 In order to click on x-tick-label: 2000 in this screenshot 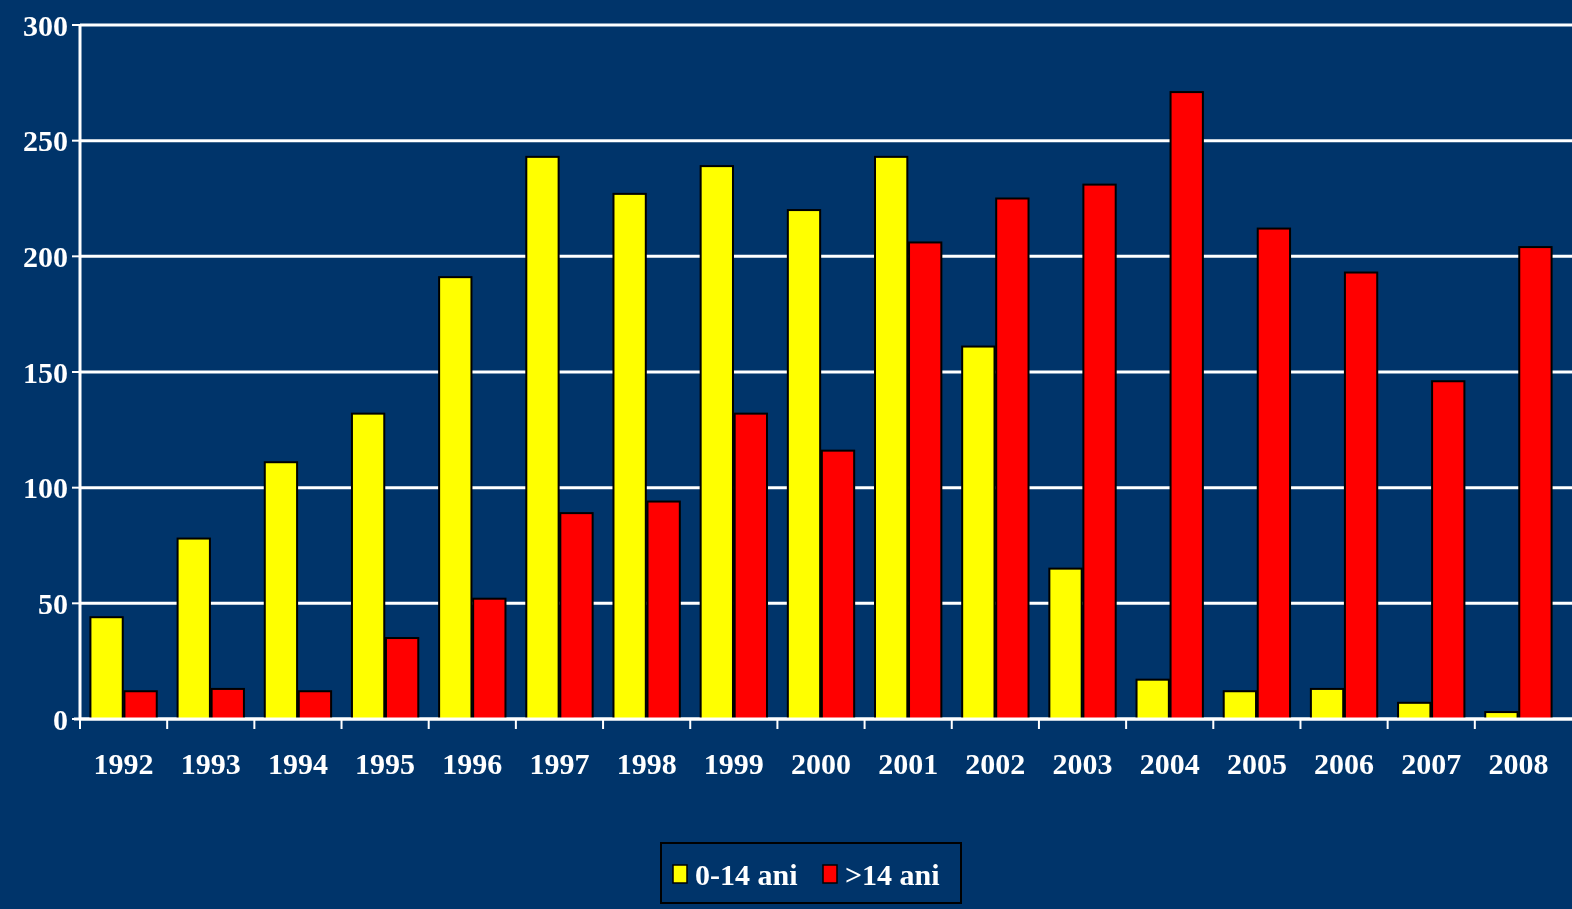, I will do `click(821, 763)`.